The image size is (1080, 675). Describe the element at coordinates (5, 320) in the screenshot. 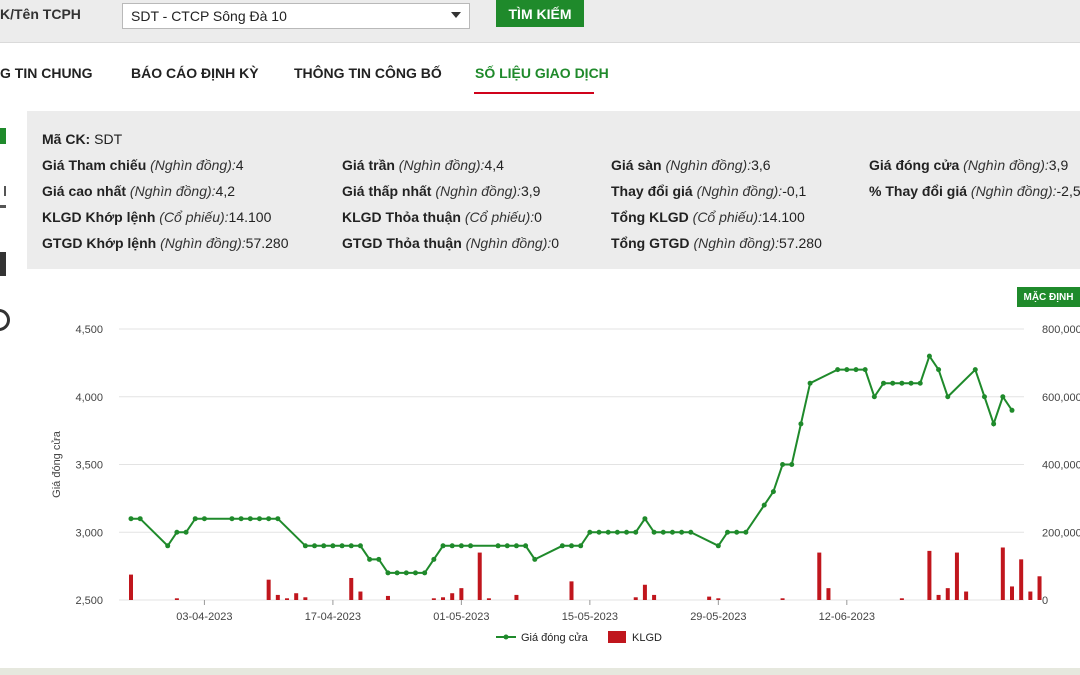

I see `refresh-icon` at that location.